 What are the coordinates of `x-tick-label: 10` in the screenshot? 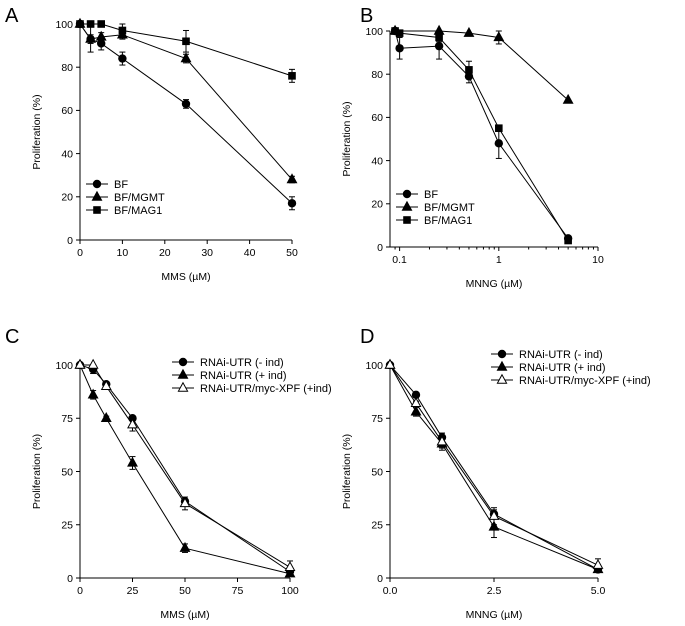 It's located at (123, 253).